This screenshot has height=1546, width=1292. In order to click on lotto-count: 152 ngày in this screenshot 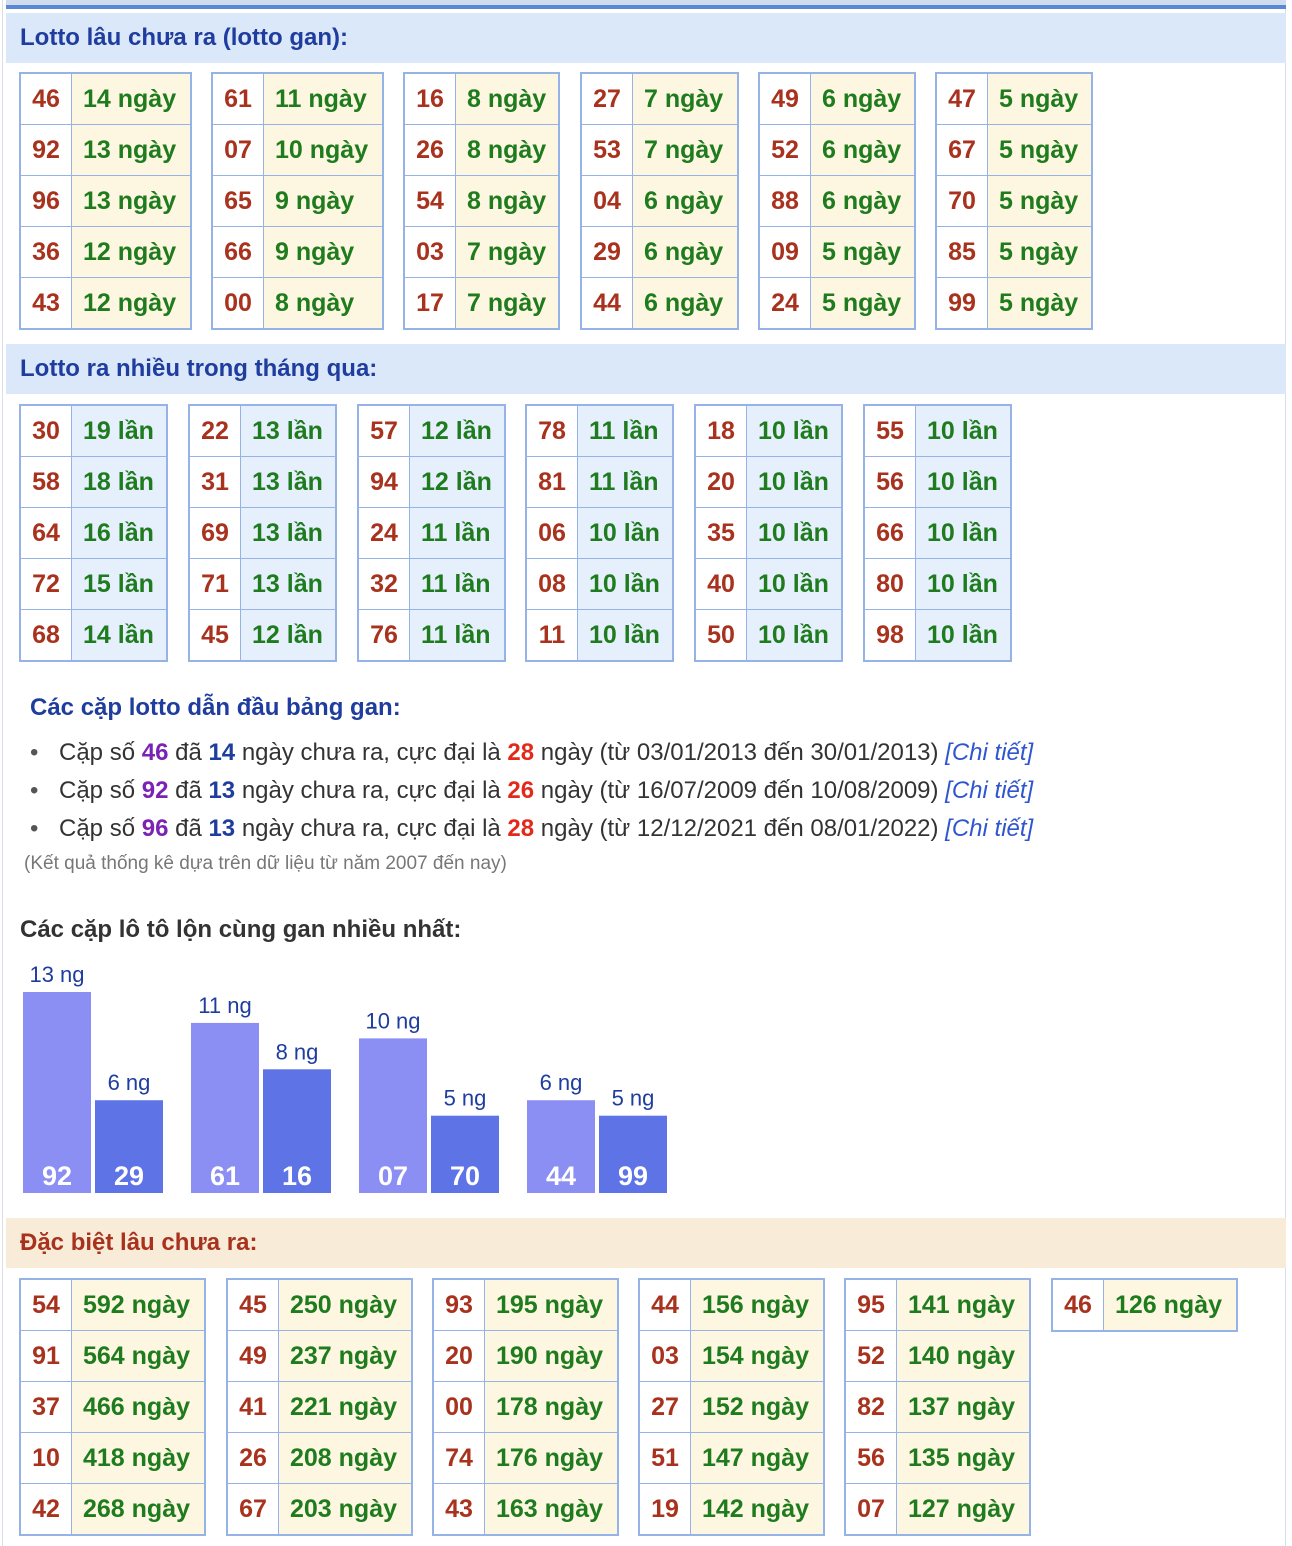, I will do `click(757, 1407)`.